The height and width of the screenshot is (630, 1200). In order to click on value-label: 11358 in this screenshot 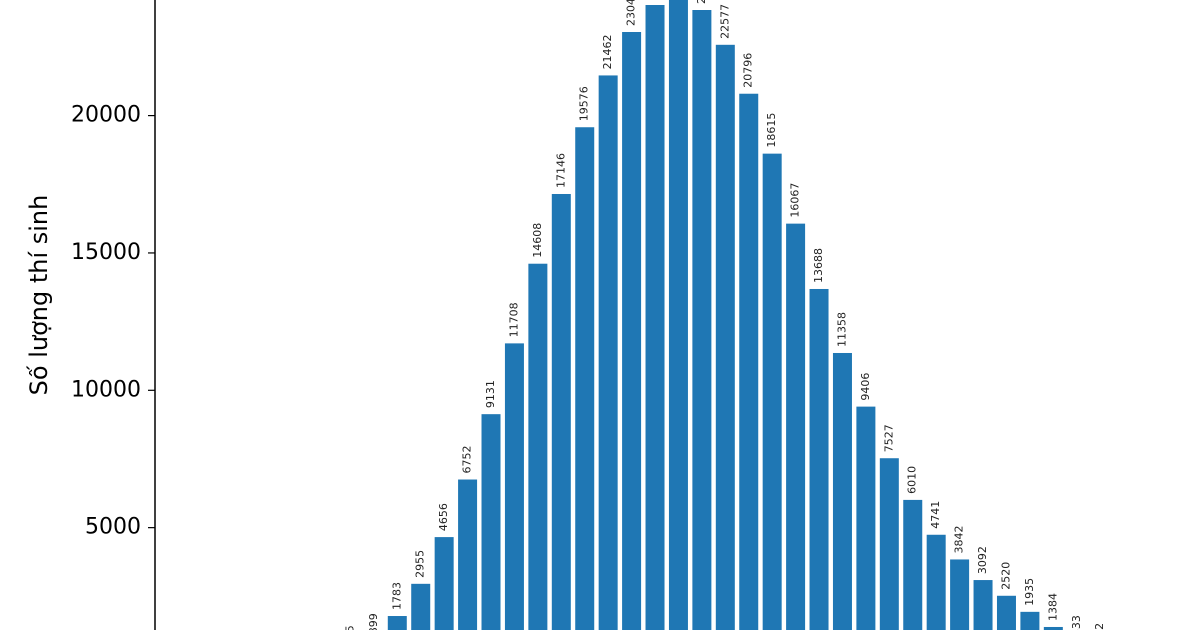, I will do `click(841, 329)`.